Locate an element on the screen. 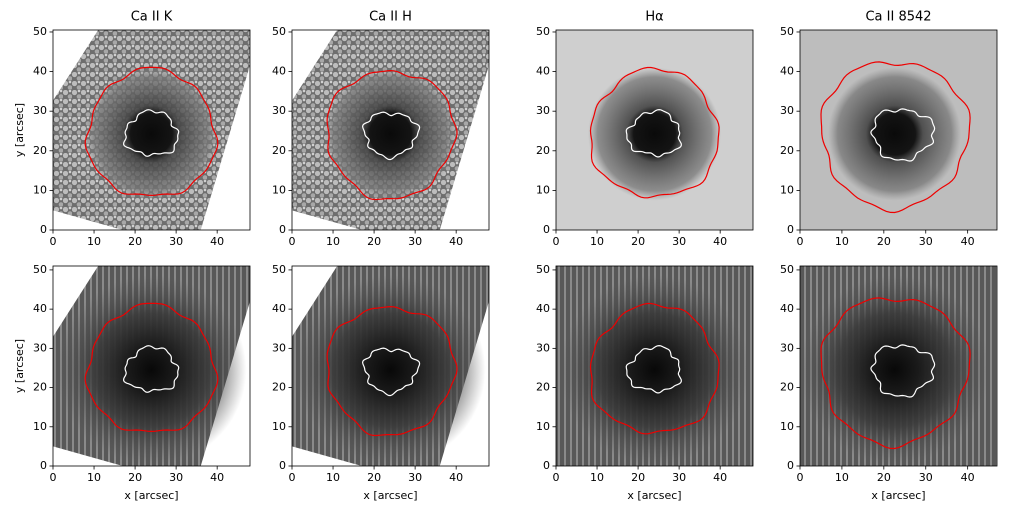 This screenshot has width=1024, height=512. panel: 0 10 20 30 40 0 10 20 30 40 50 Ca II 8542 is located at coordinates (889, 129).